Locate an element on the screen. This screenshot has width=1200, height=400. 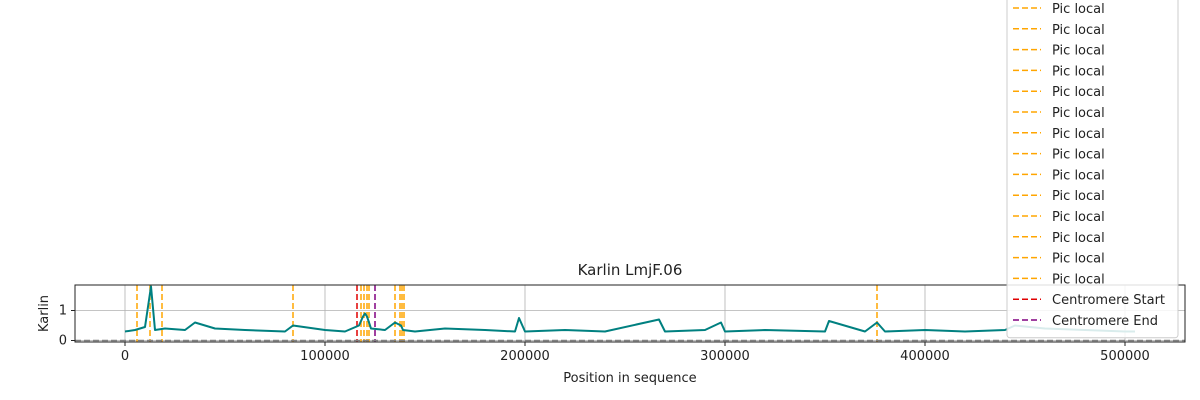
series-lines is located at coordinates (629, 309).